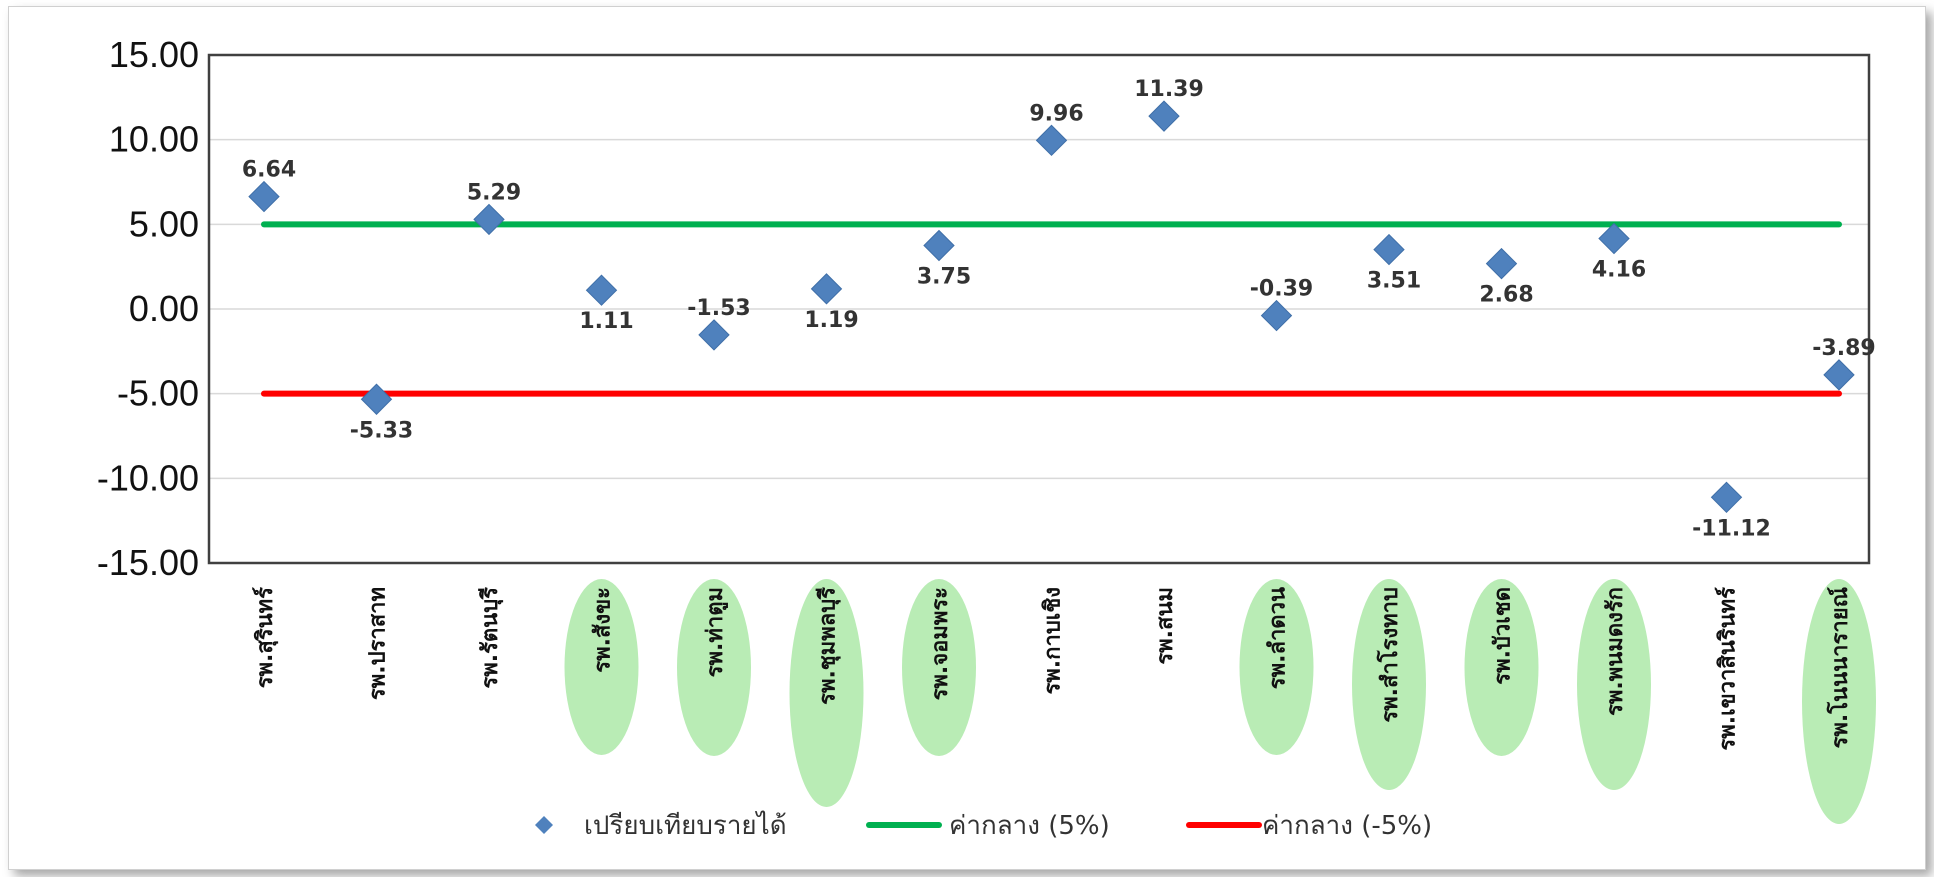 This screenshot has width=1934, height=877. Describe the element at coordinates (718, 308) in the screenshot. I see `data-label: -1.53` at that location.